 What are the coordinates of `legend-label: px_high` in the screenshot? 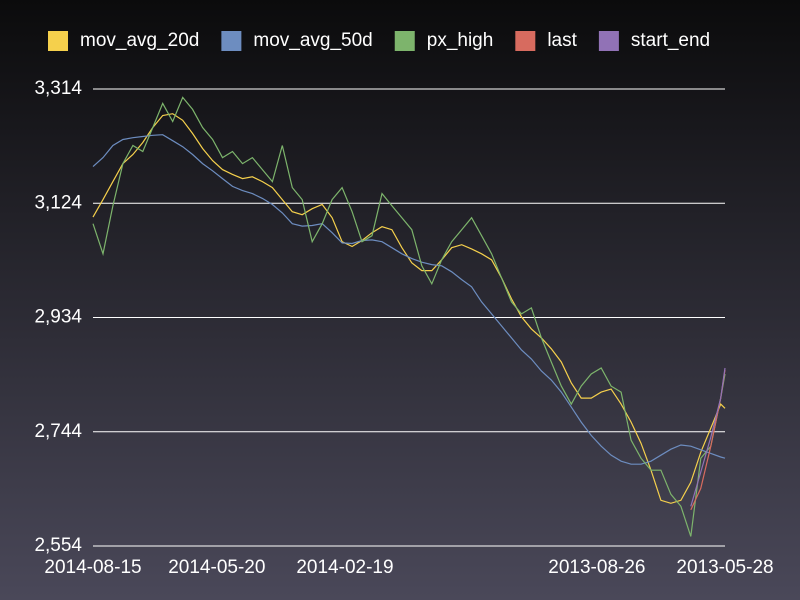 It's located at (460, 40).